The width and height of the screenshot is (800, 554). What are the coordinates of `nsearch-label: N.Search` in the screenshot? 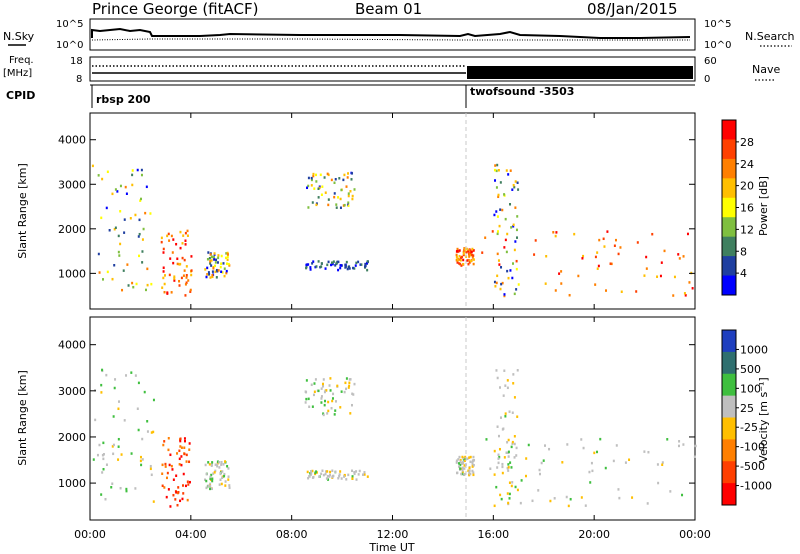 It's located at (770, 36).